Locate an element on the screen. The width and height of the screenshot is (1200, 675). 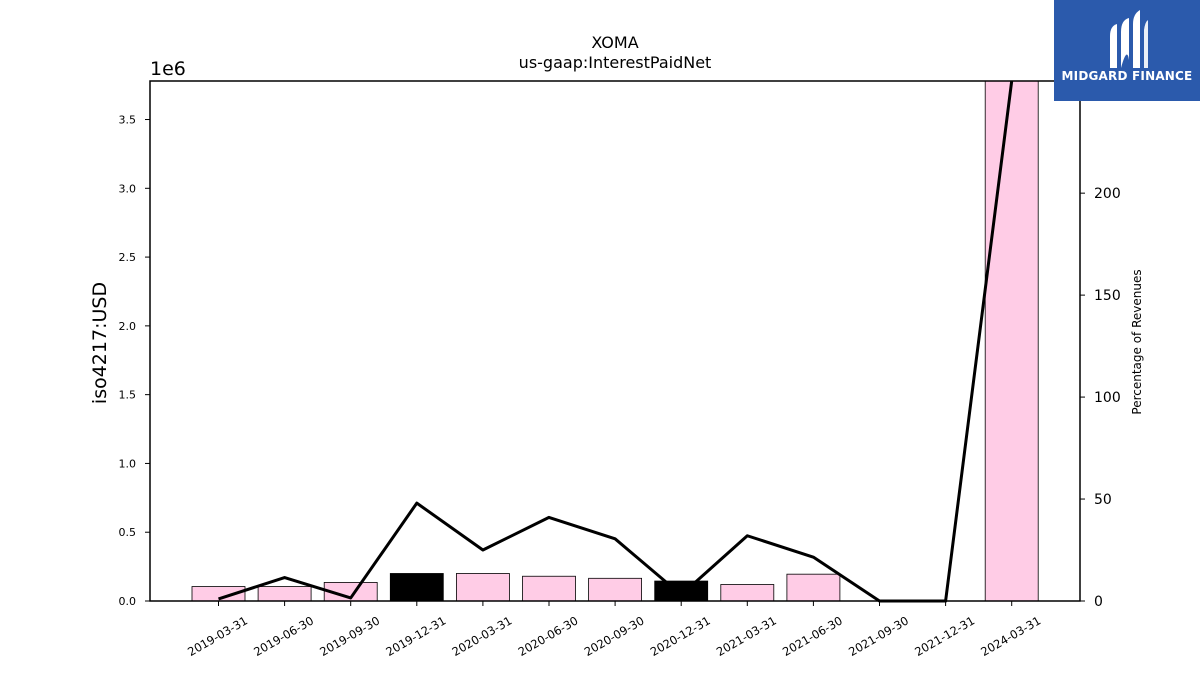
y-tick-label: 0.0 is located at coordinates (128, 601).